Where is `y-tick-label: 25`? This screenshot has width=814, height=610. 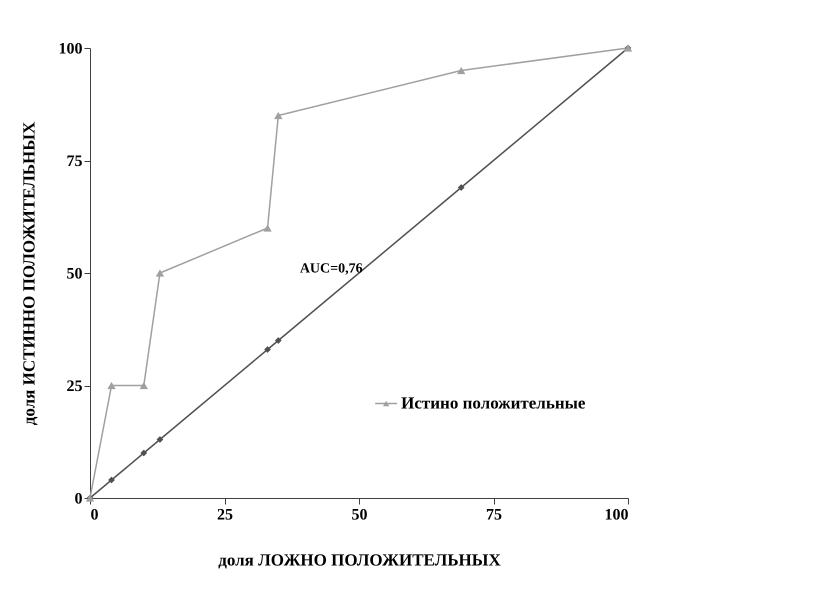 y-tick-label: 25 is located at coordinates (74, 386).